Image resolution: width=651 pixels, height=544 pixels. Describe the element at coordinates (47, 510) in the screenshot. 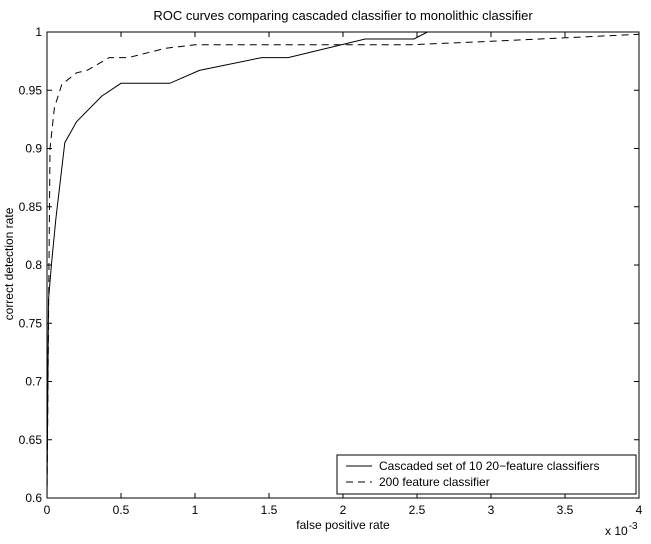

I see `x-tick-label: 0` at that location.